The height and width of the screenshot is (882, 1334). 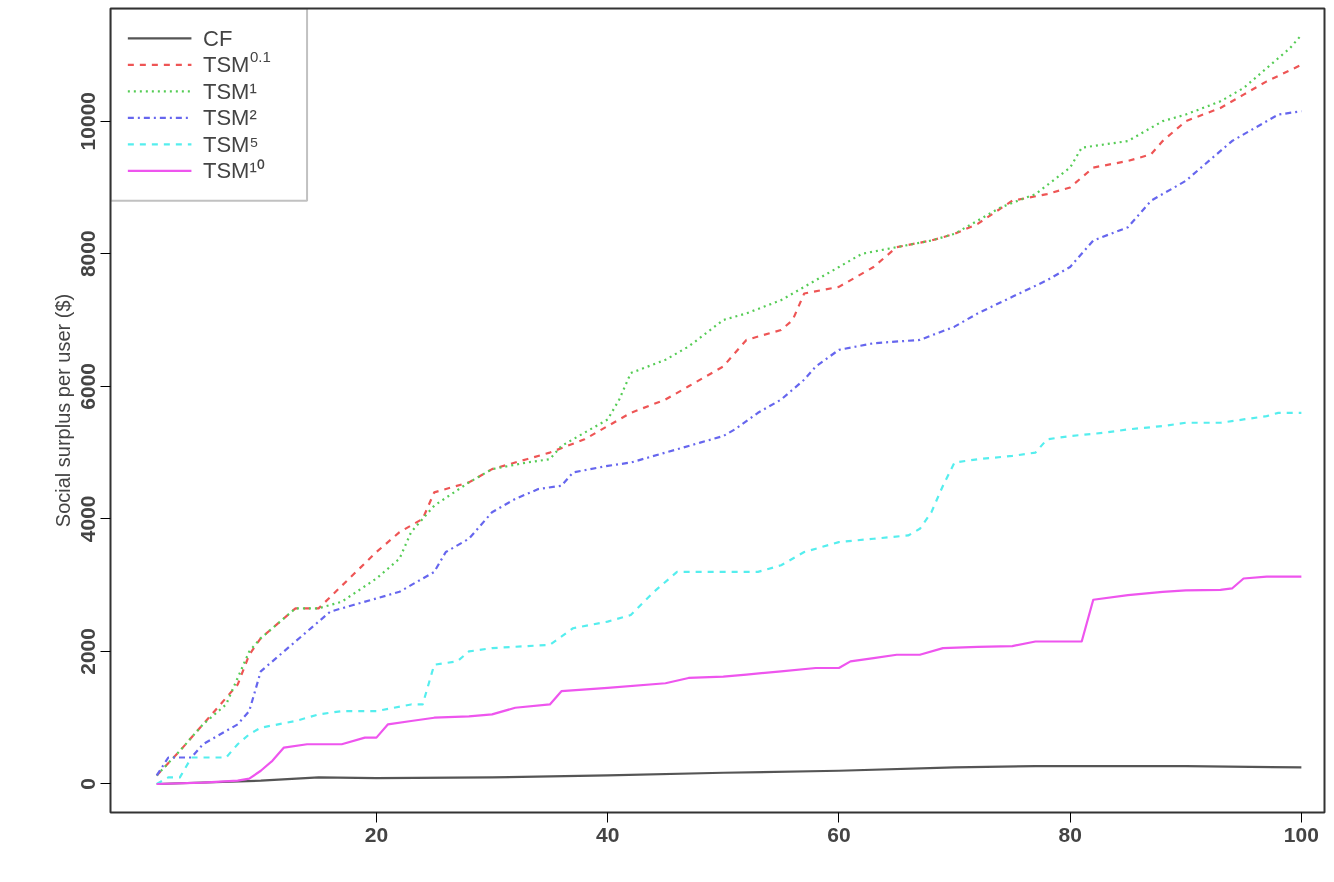 I want to click on x-tick-label: 40, so click(x=607, y=834).